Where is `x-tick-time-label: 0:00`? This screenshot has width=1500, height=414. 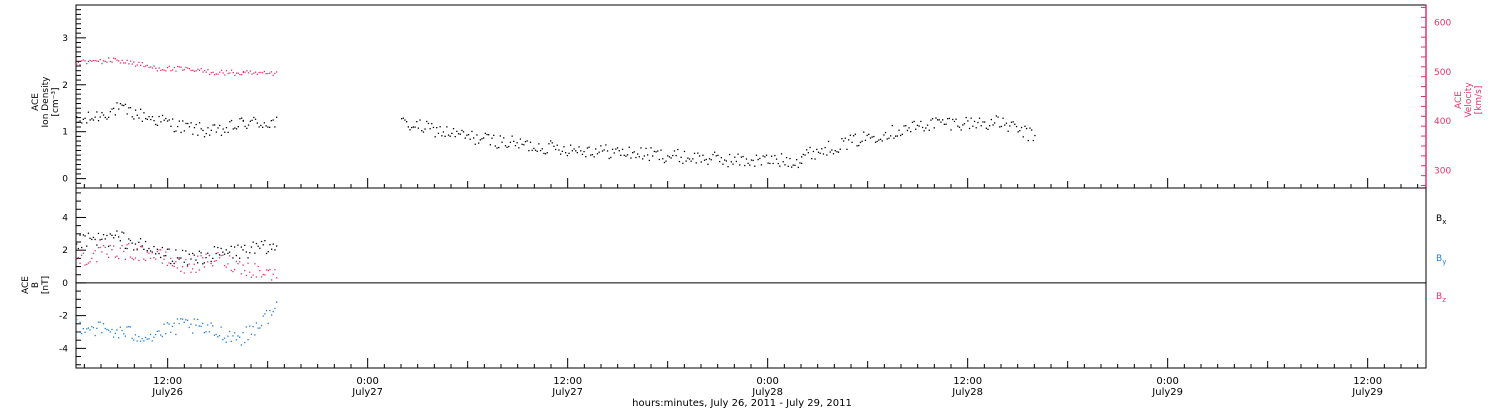
x-tick-time-label: 0:00 is located at coordinates (367, 381).